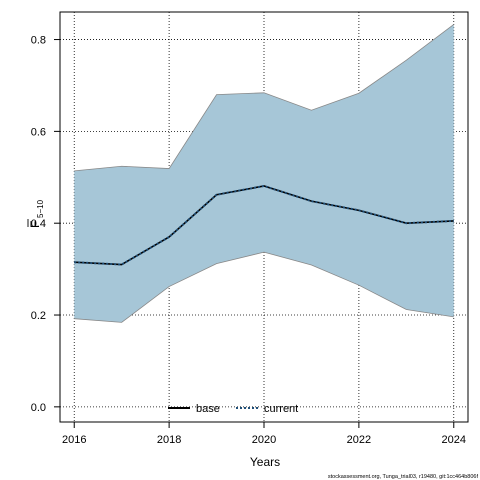 Image resolution: width=480 pixels, height=480 pixels. I want to click on y-tick-label: 0.6, so click(38, 132).